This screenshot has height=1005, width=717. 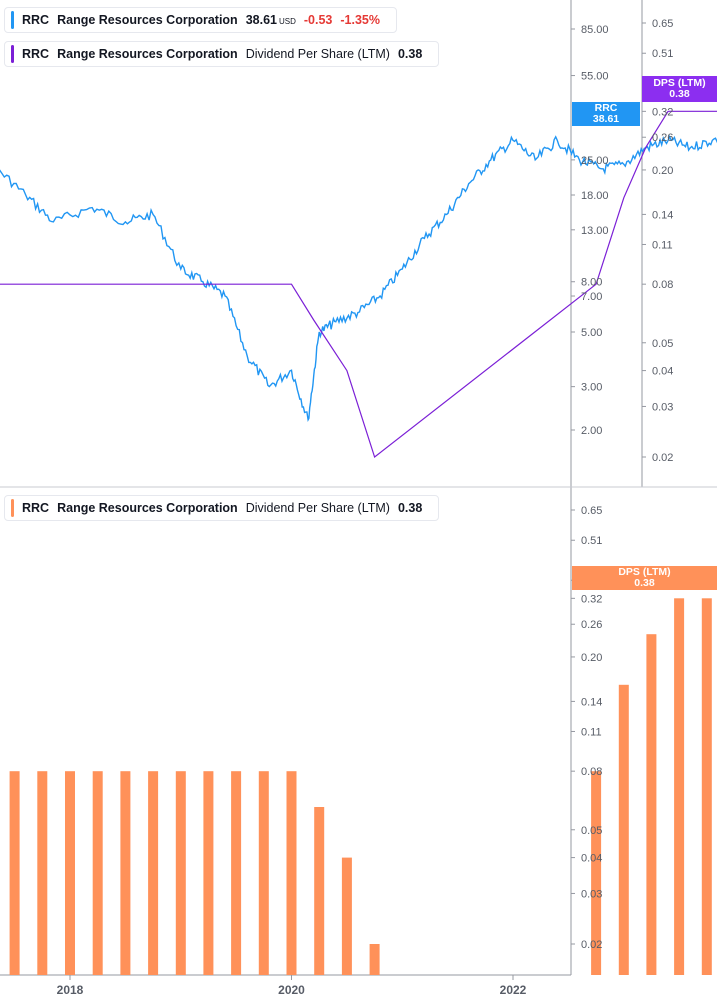 What do you see at coordinates (606, 108) in the screenshot?
I see `price-tag-label: RRC` at bounding box center [606, 108].